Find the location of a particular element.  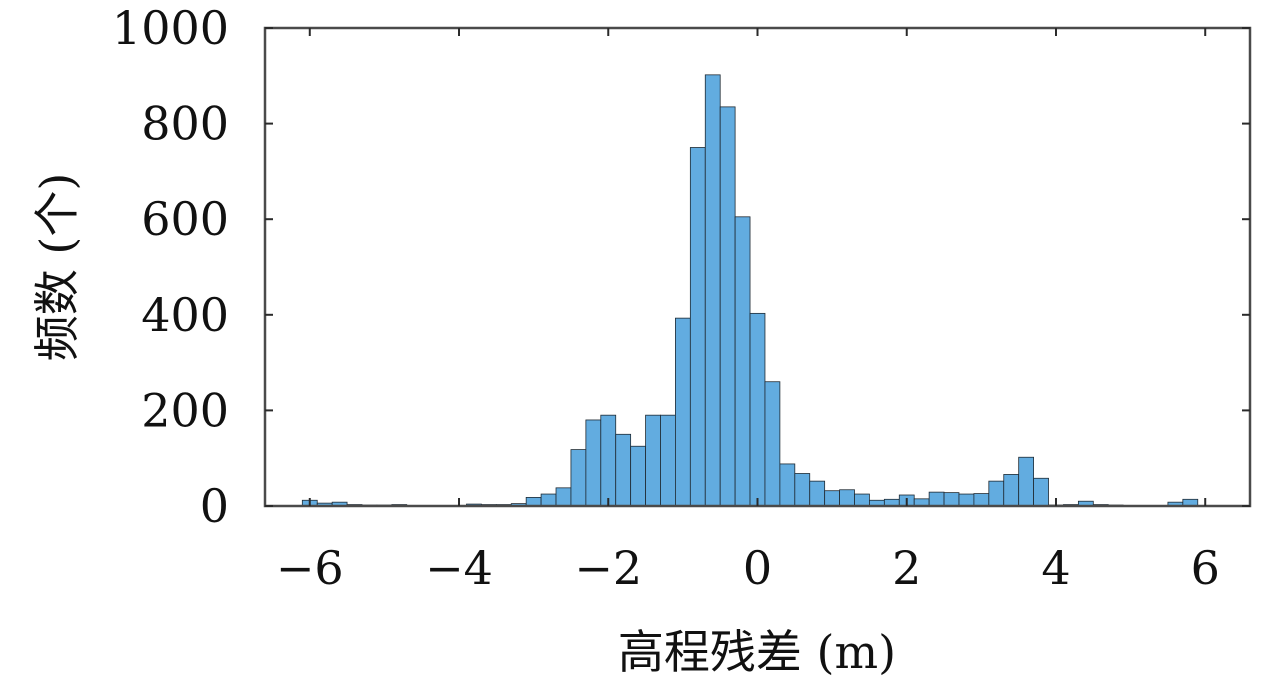

x-tick-label: 6 is located at coordinates (1205, 568).